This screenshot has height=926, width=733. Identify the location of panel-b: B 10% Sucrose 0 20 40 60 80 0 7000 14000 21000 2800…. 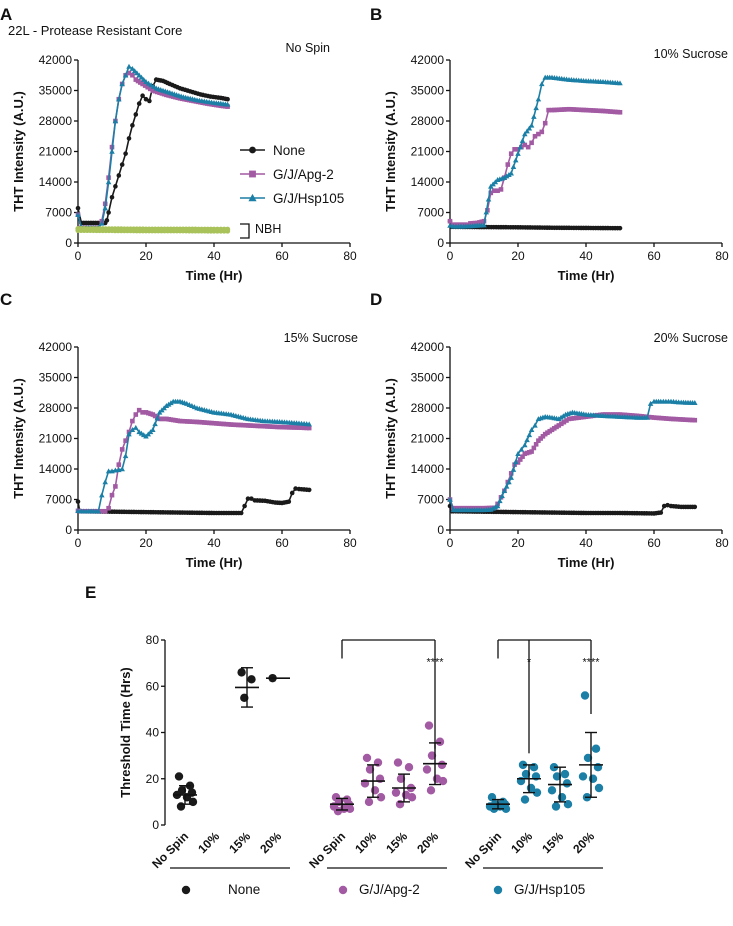
(549, 144).